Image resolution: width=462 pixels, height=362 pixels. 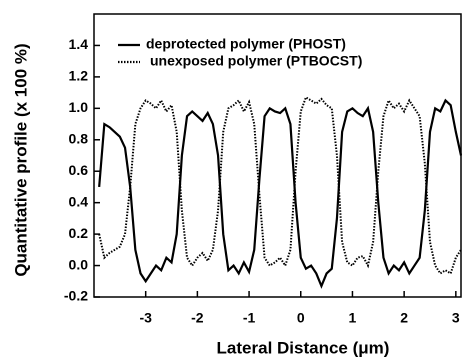 What do you see at coordinates (79, 138) in the screenshot?
I see `y-tick-label: 0.8` at bounding box center [79, 138].